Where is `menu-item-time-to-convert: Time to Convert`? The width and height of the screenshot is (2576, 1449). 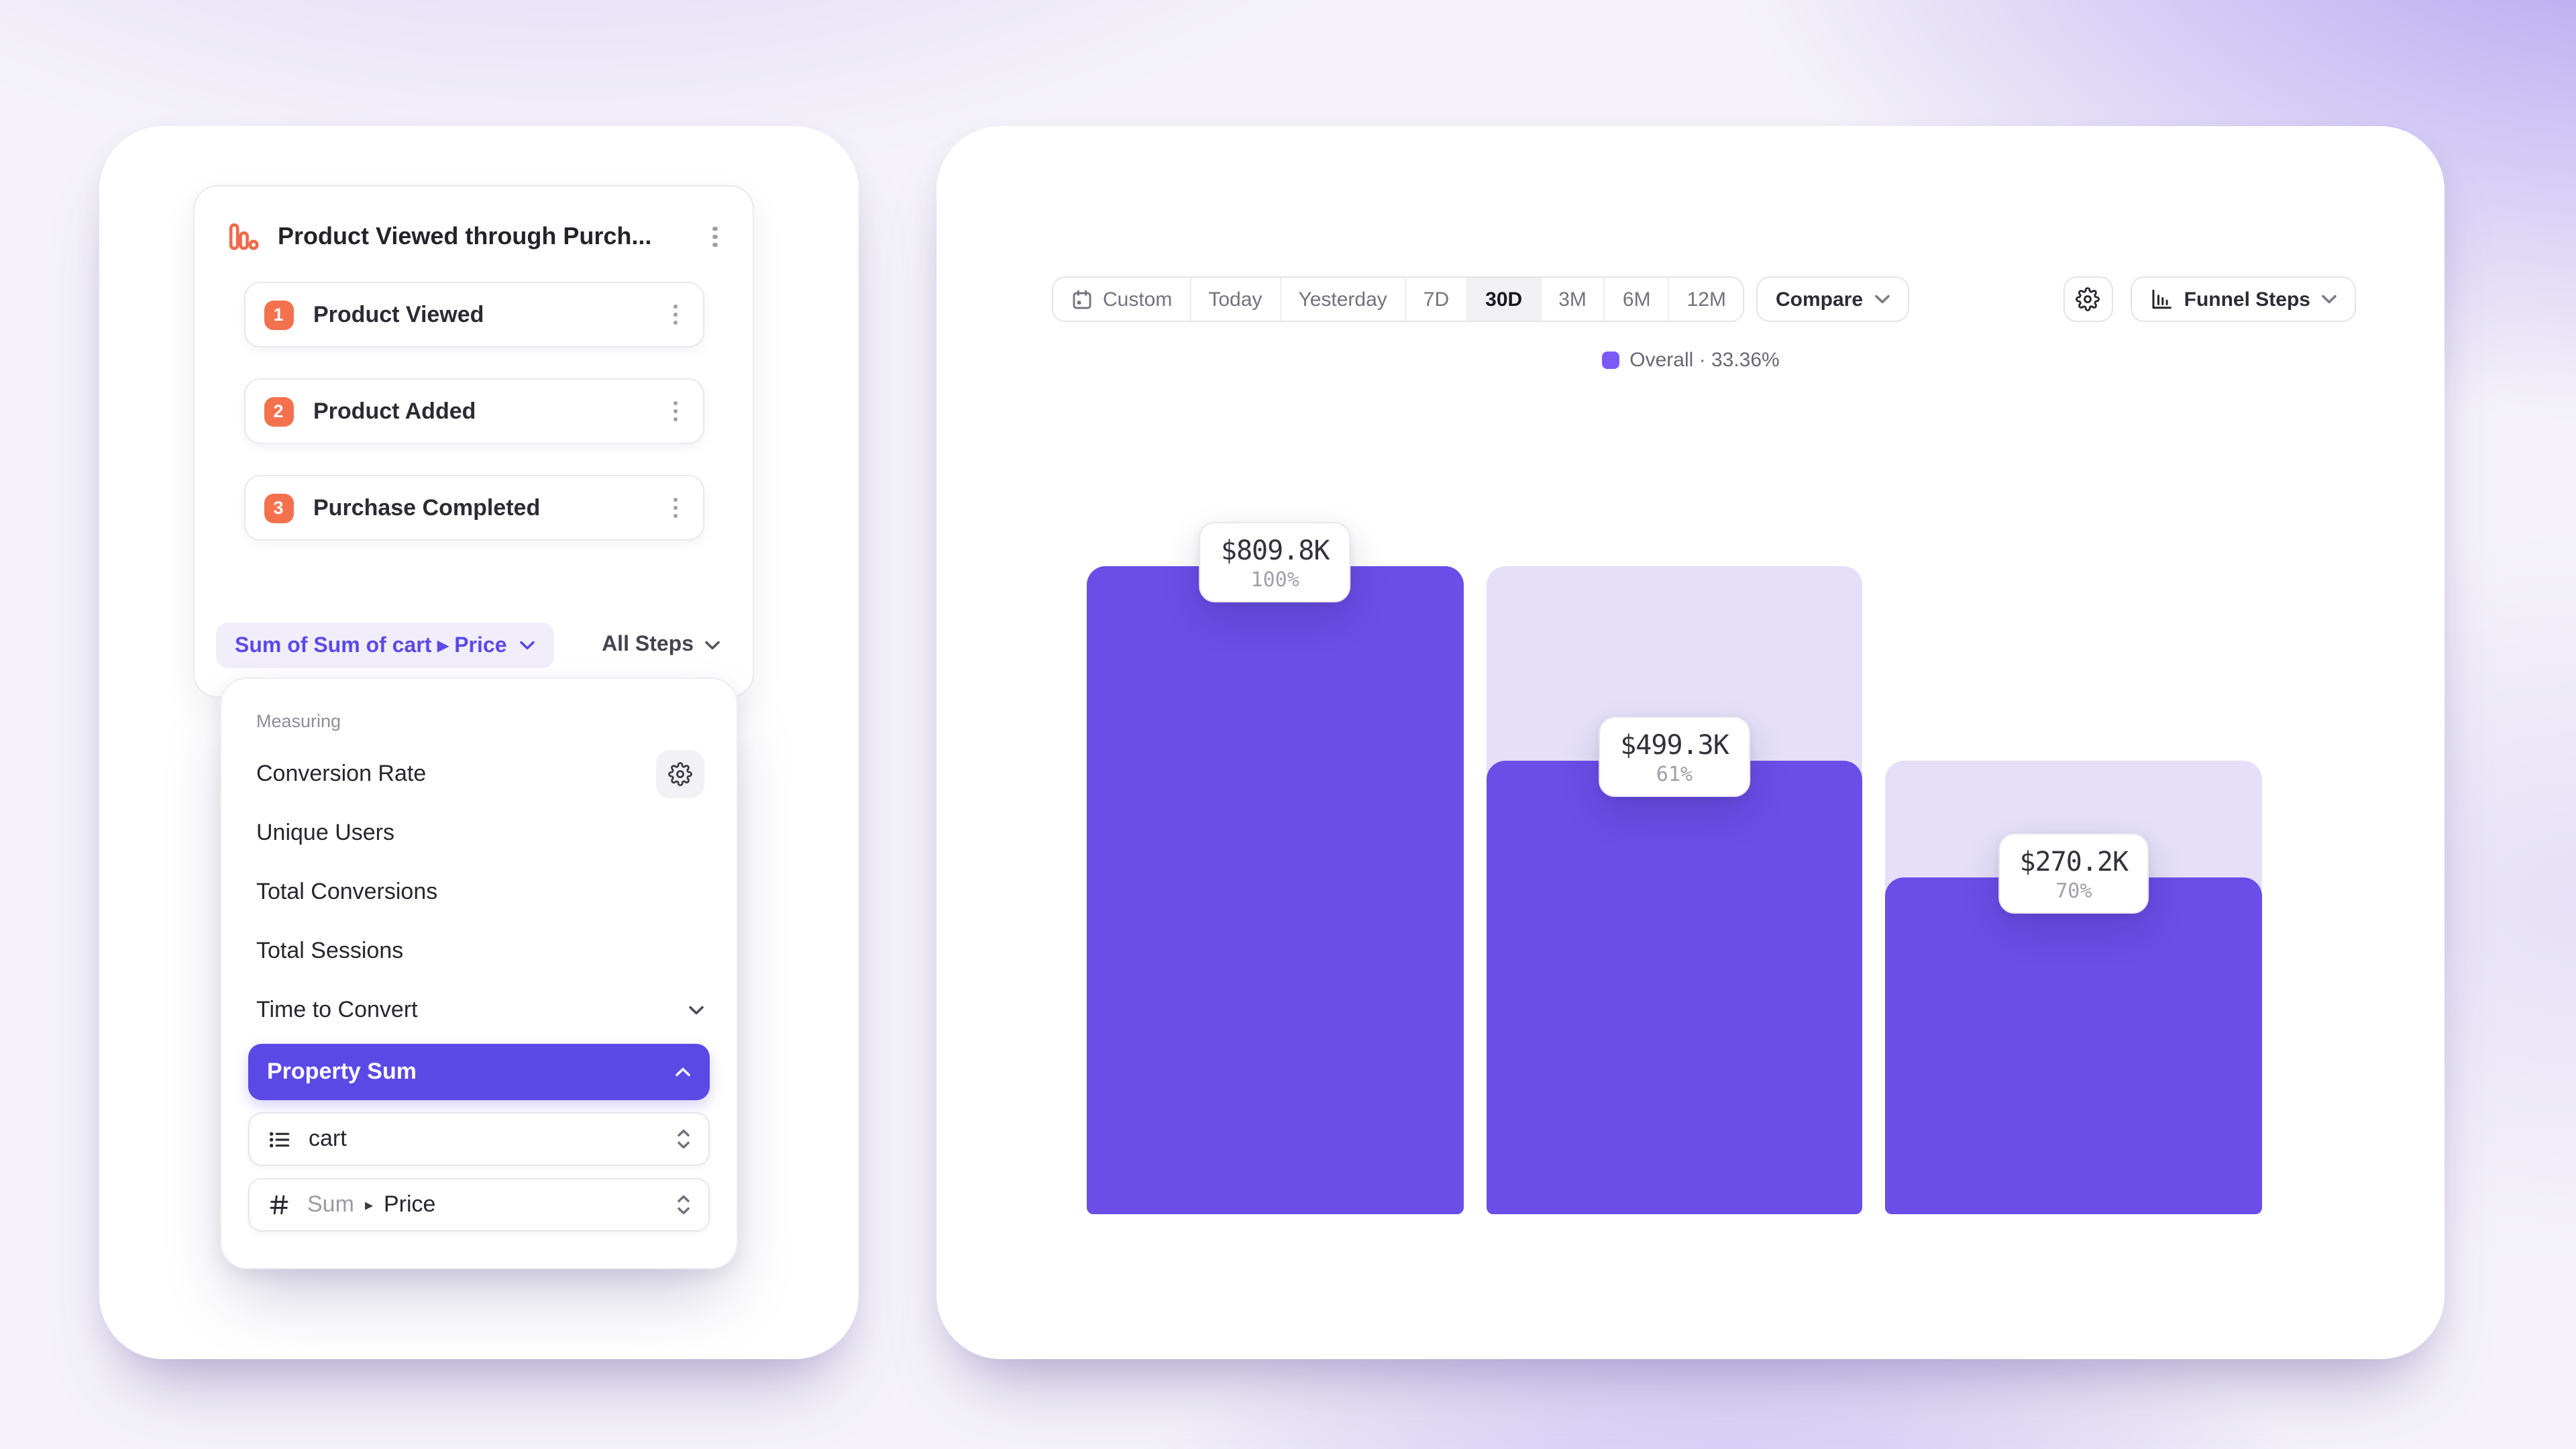 menu-item-time-to-convert: Time to Convert is located at coordinates (479, 1010).